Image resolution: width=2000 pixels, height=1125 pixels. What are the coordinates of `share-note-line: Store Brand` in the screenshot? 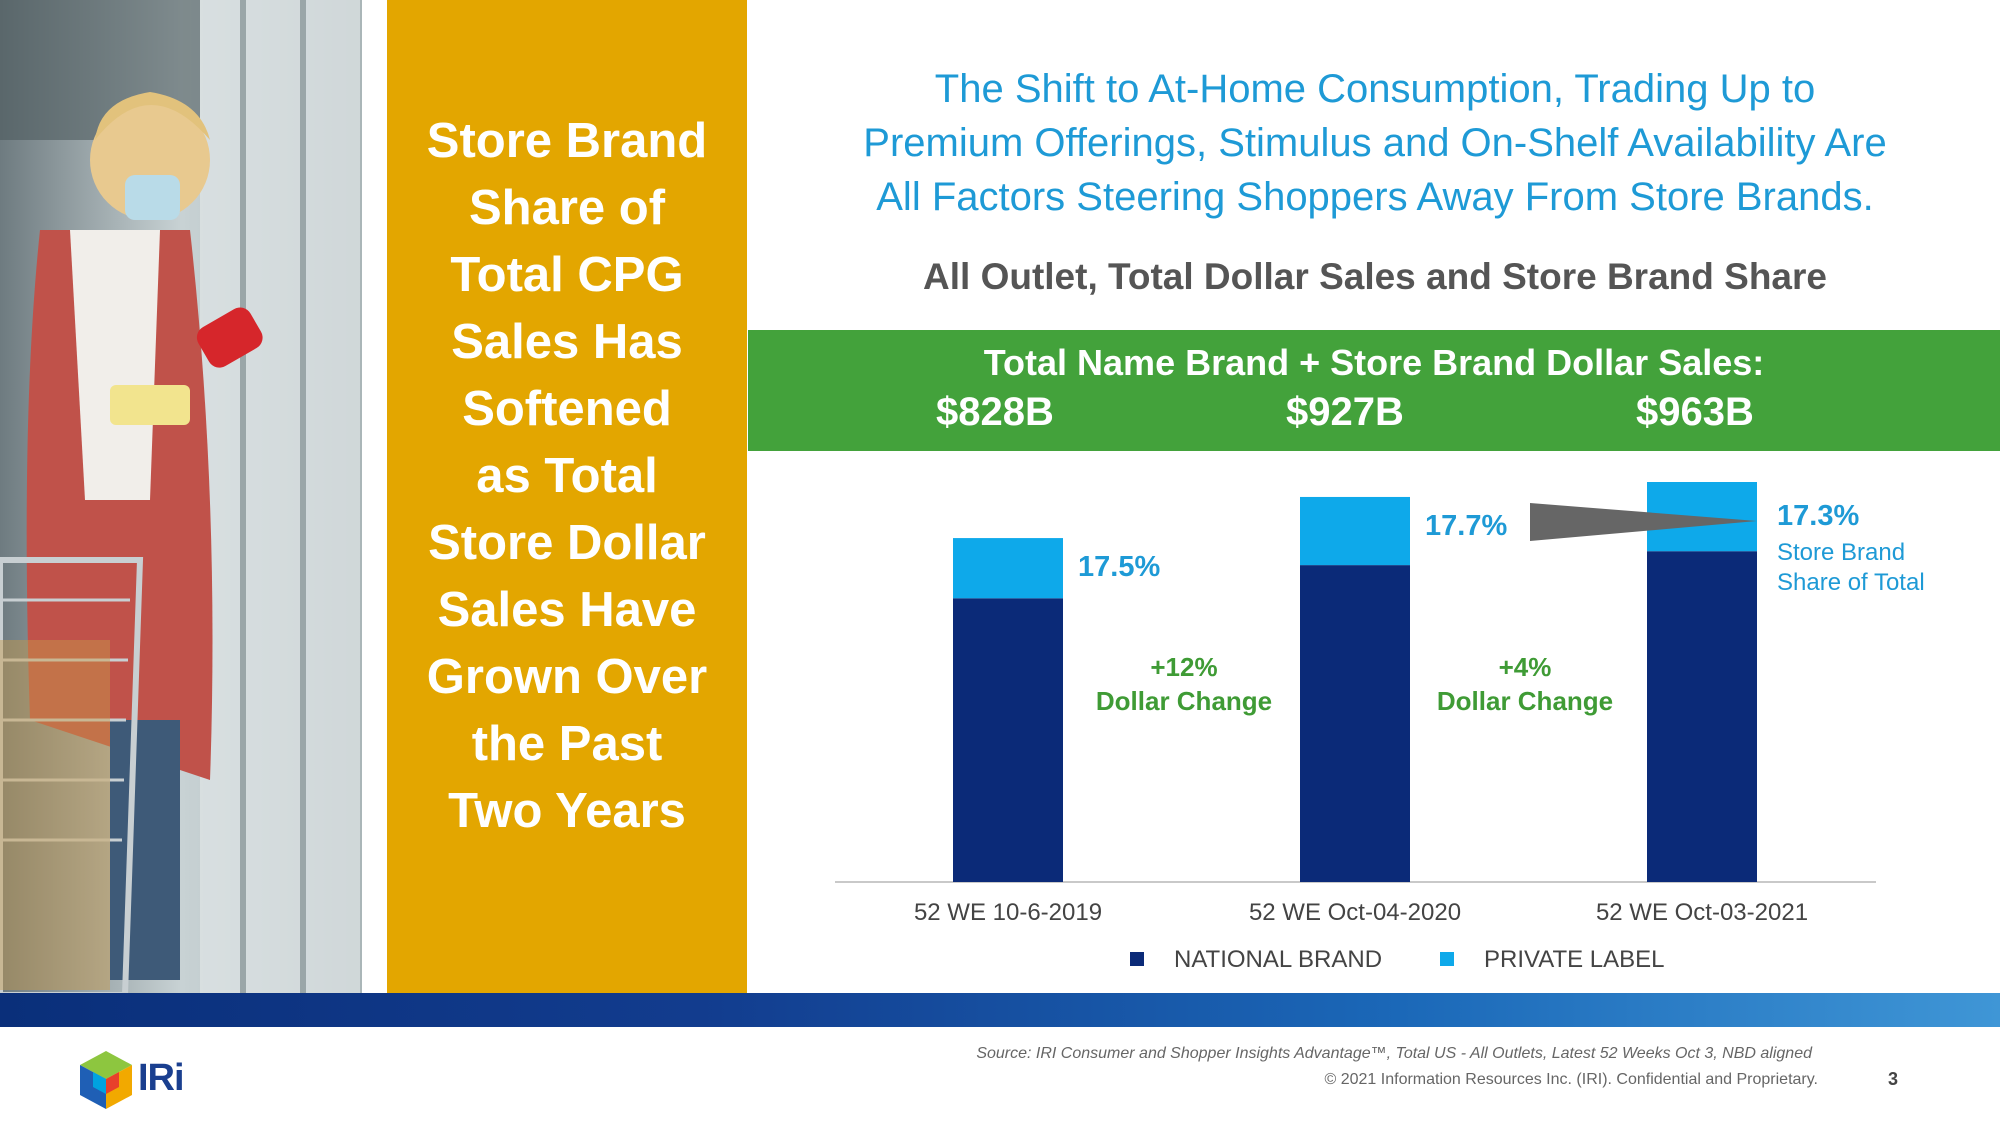 It's located at (1841, 552).